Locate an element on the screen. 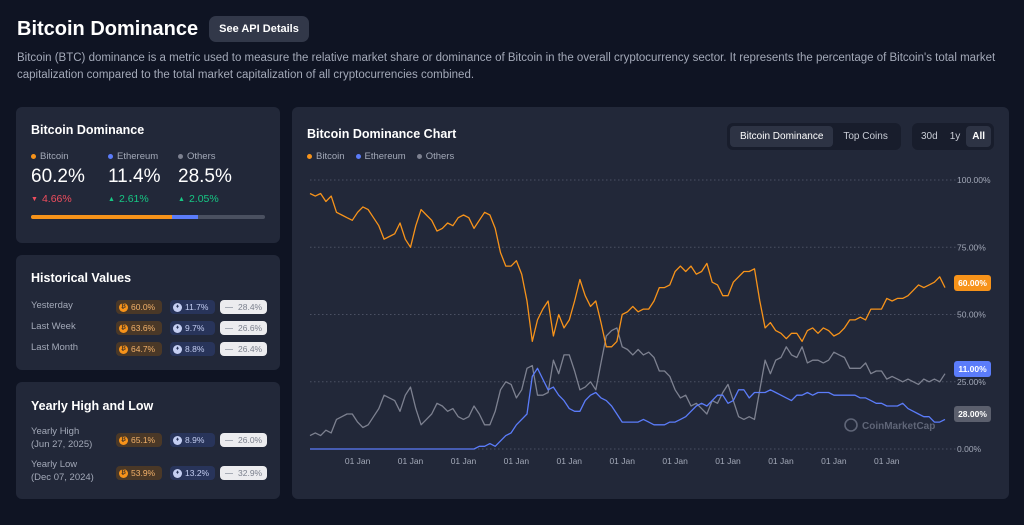 The height and width of the screenshot is (525, 1024). legend-others-label: Others is located at coordinates (440, 156).